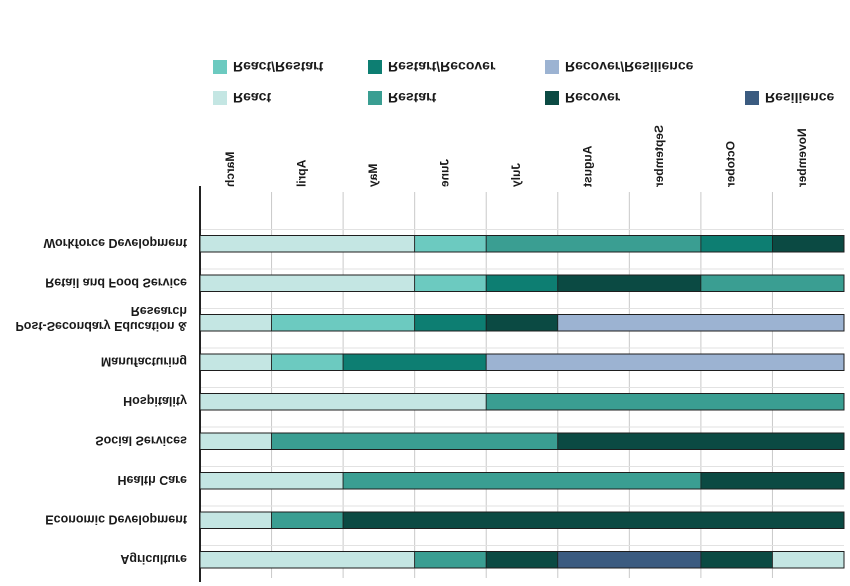 The height and width of the screenshot is (586, 850). Describe the element at coordinates (301, 173) in the screenshot. I see `month-tick-label: April` at that location.